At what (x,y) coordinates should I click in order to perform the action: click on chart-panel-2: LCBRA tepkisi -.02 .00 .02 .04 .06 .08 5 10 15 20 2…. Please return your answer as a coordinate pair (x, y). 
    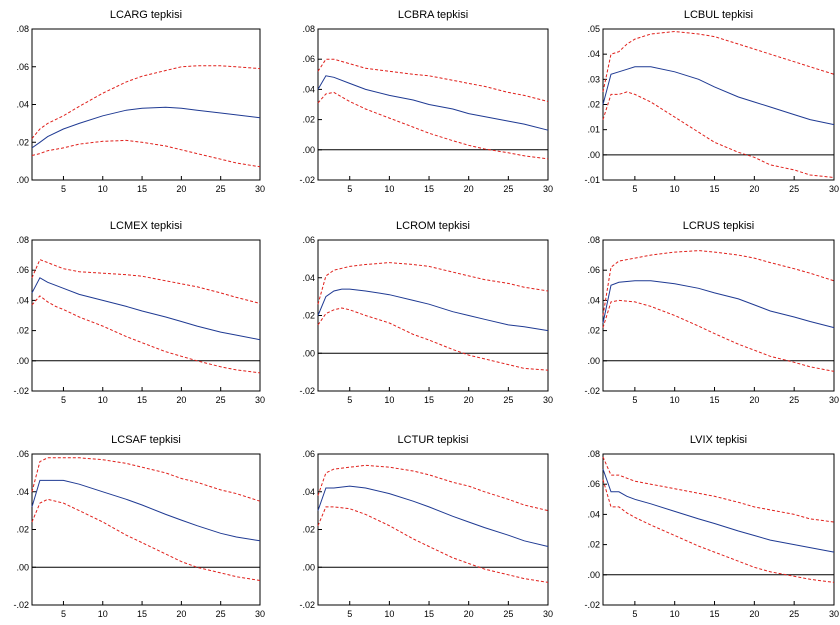
    Looking at the image, I should click on (426, 101).